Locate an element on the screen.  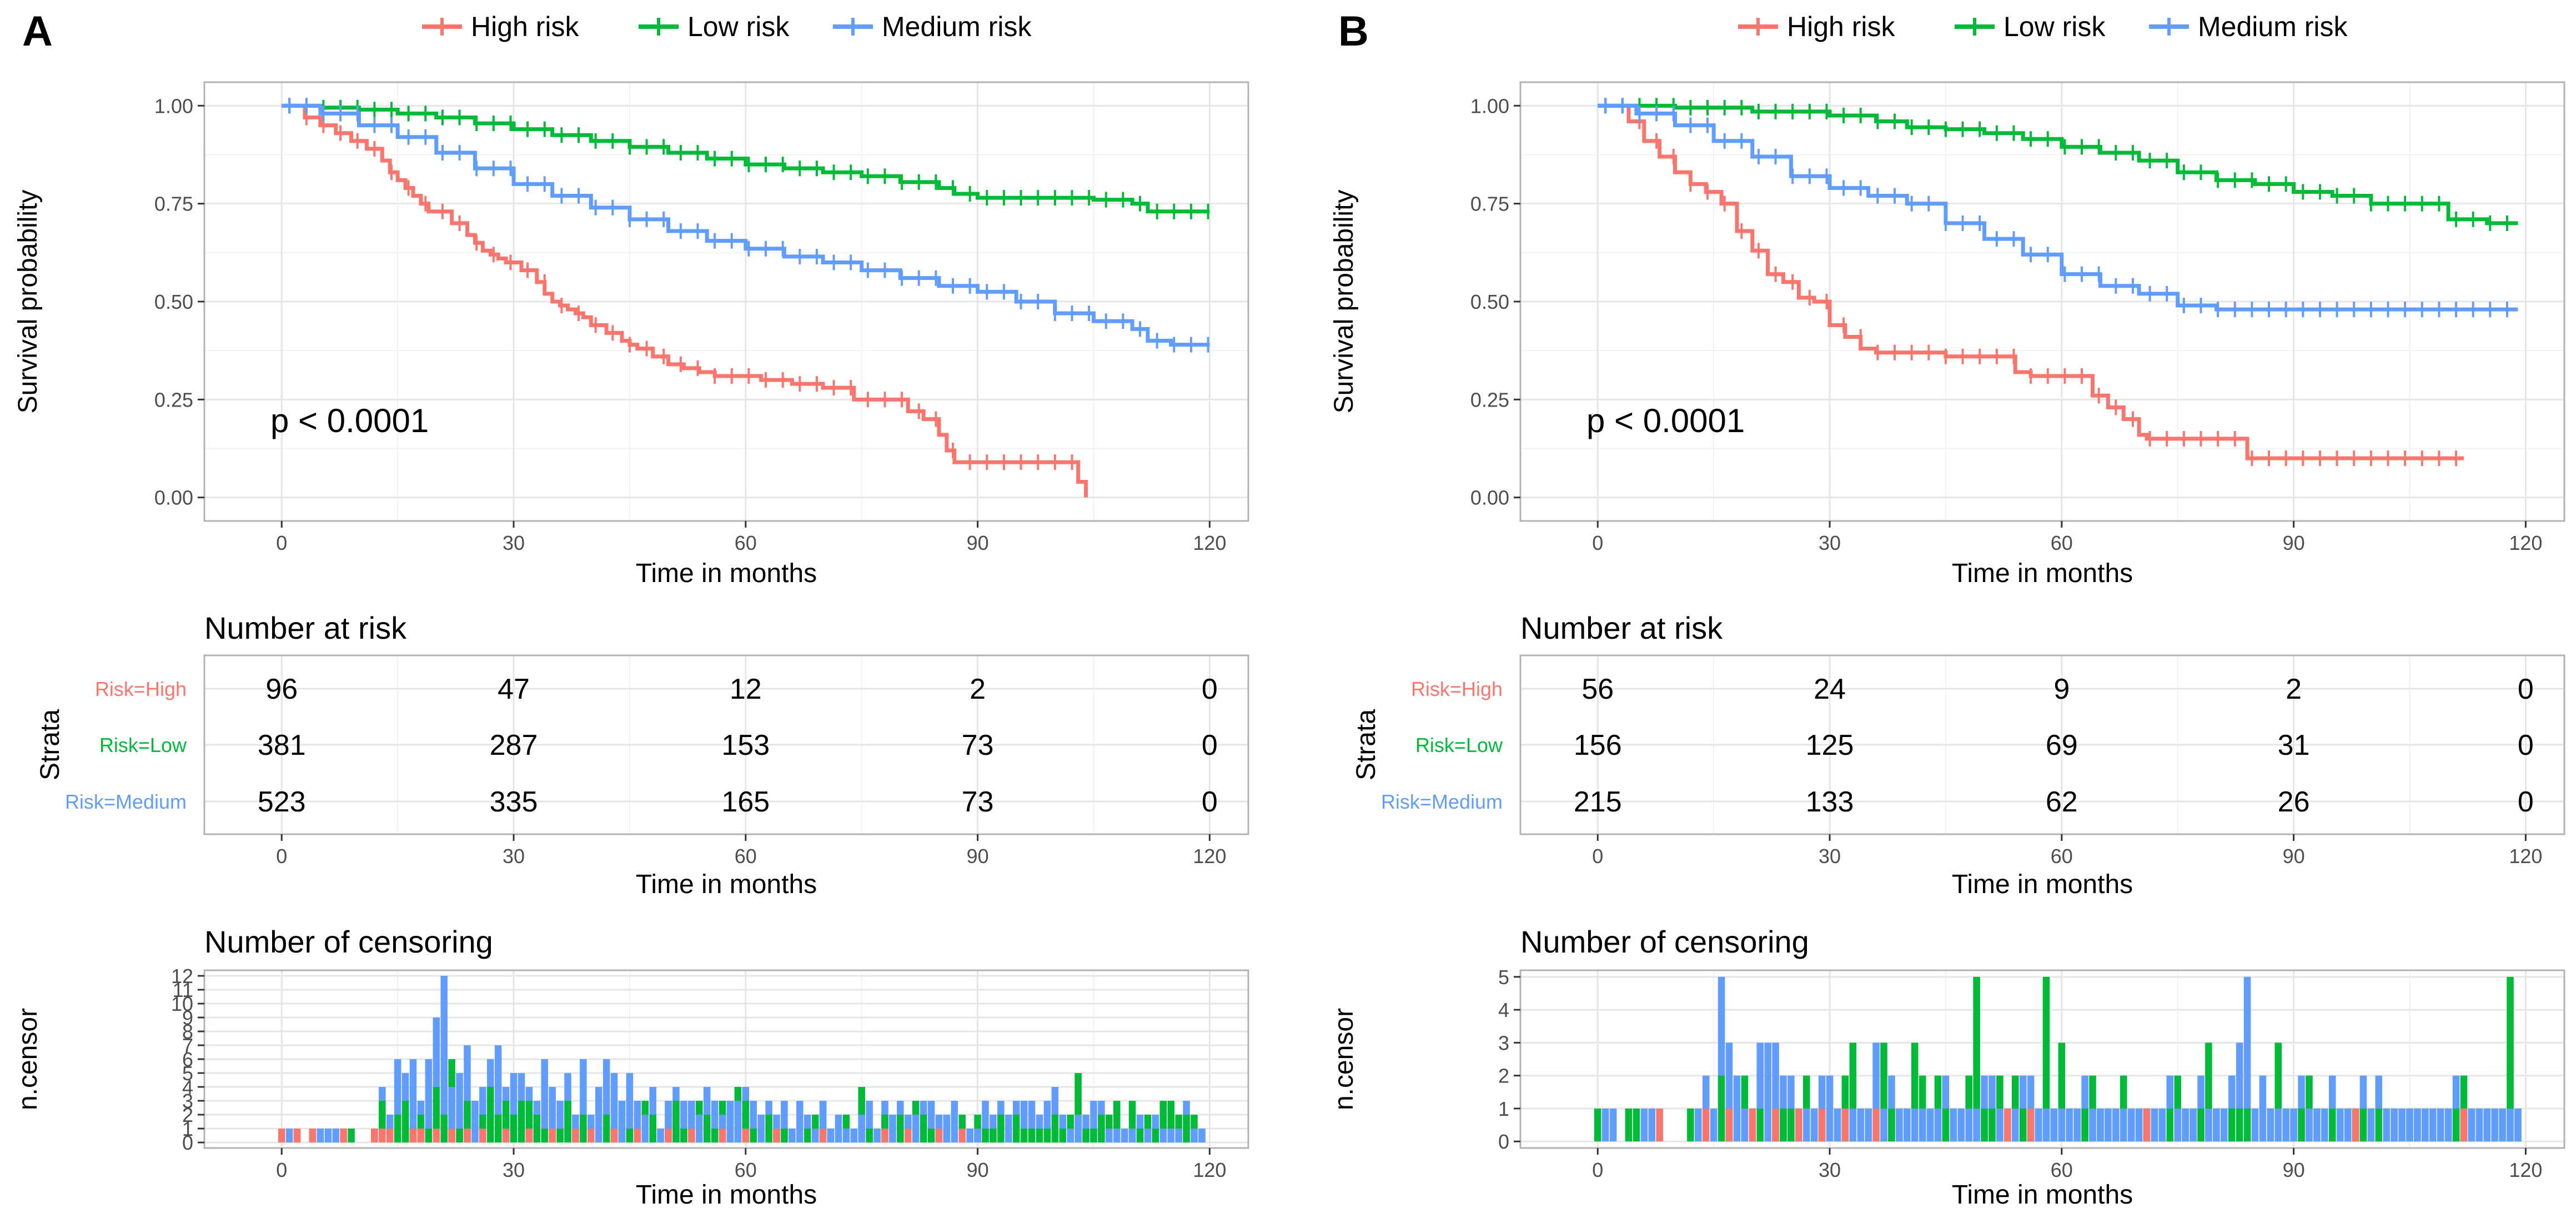
x-axis-title: Time in months is located at coordinates (2042, 573).